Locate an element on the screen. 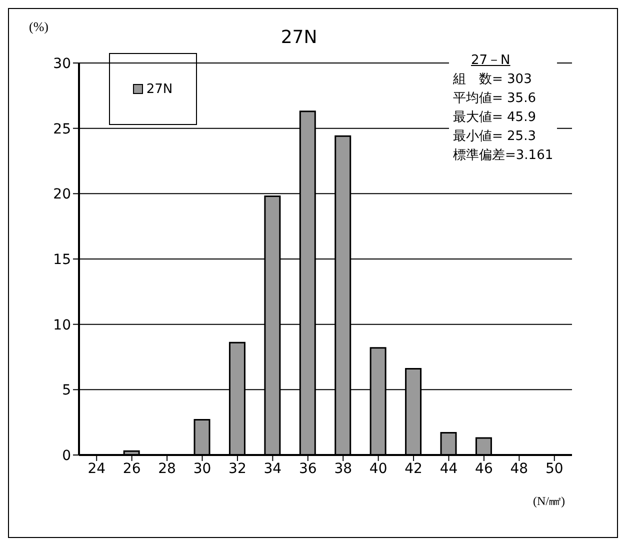  x-tick-label: 48 is located at coordinates (519, 468).